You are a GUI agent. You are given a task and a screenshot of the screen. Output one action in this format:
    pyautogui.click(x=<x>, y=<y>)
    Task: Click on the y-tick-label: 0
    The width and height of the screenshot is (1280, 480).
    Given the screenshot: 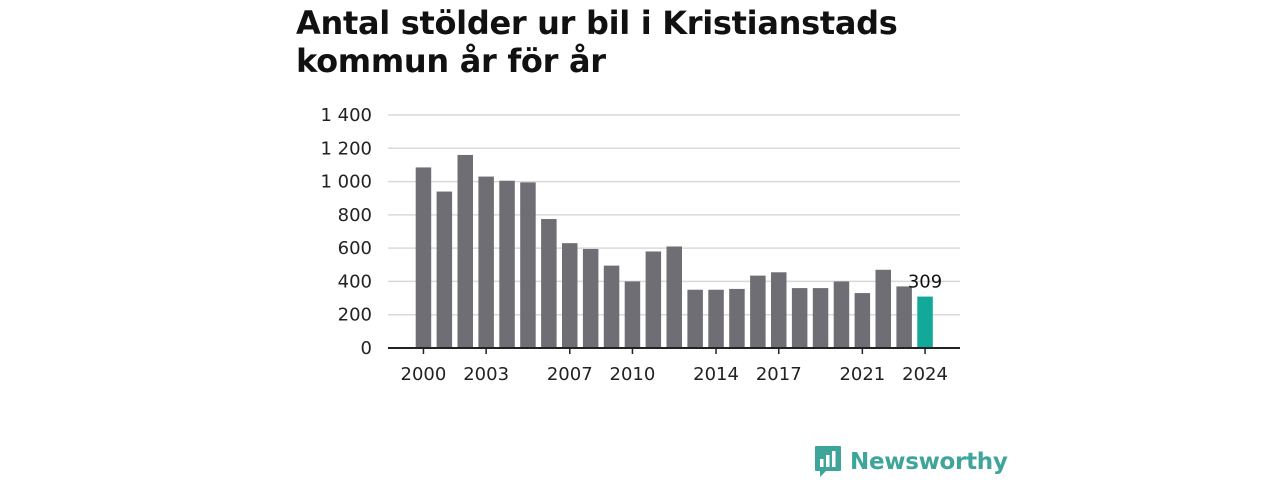 What is the action you would take?
    pyautogui.click(x=366, y=348)
    